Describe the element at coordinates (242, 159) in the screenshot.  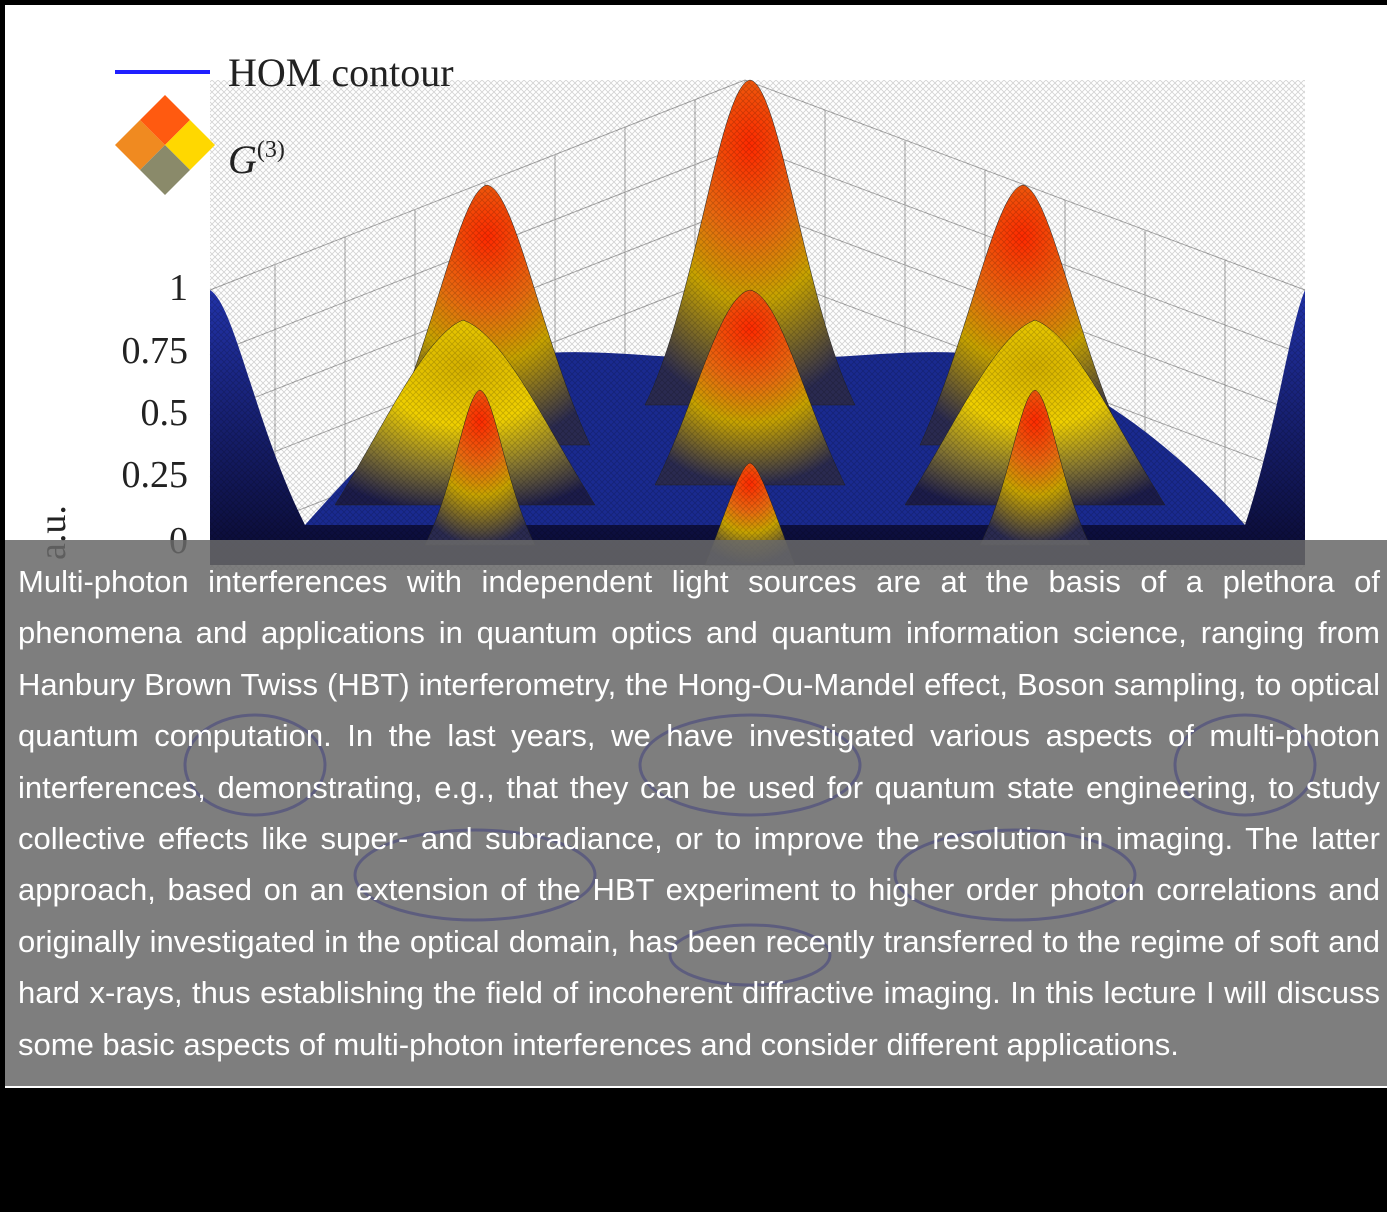
I see `legend-symbol: G` at that location.